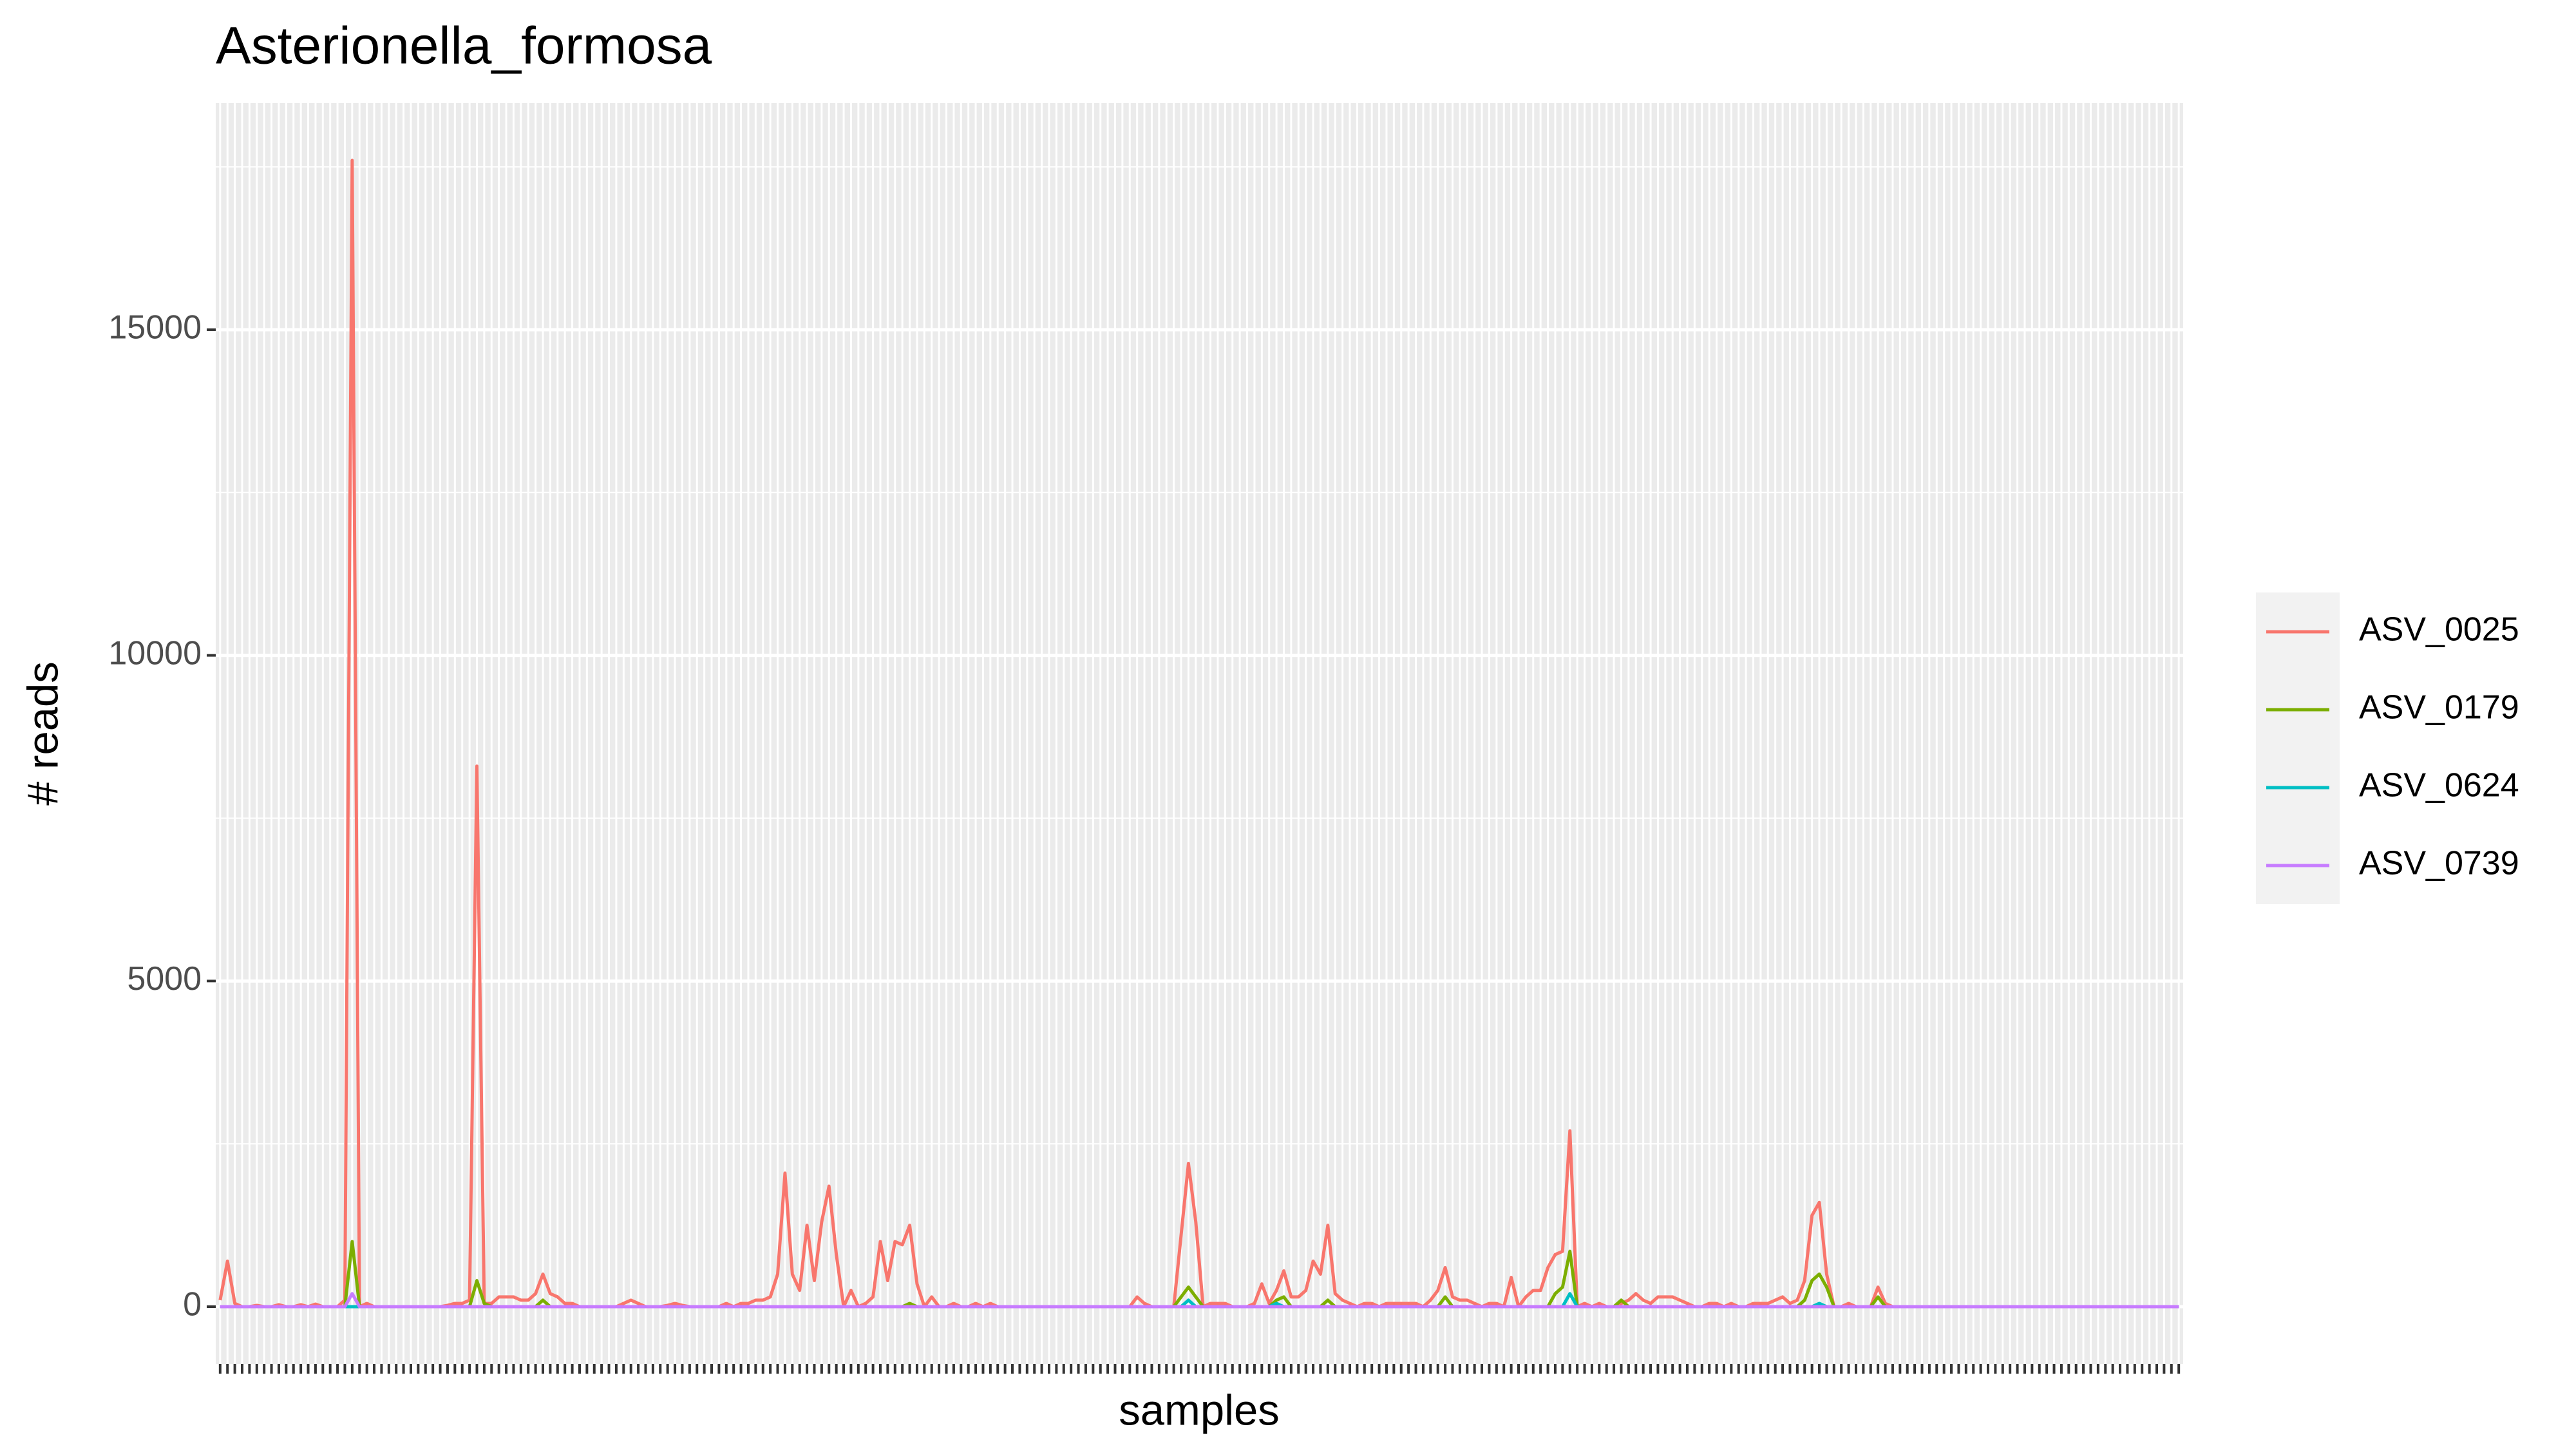  Describe the element at coordinates (1199, 1411) in the screenshot. I see `x-axis-label: samples` at that location.